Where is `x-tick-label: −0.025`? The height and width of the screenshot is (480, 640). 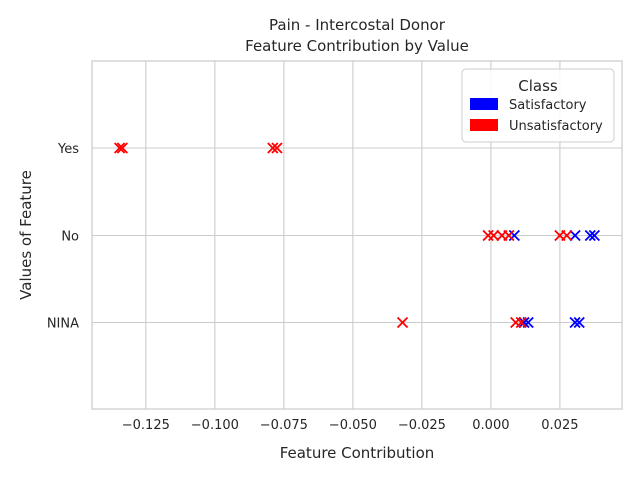
x-tick-label: −0.025 is located at coordinates (422, 425).